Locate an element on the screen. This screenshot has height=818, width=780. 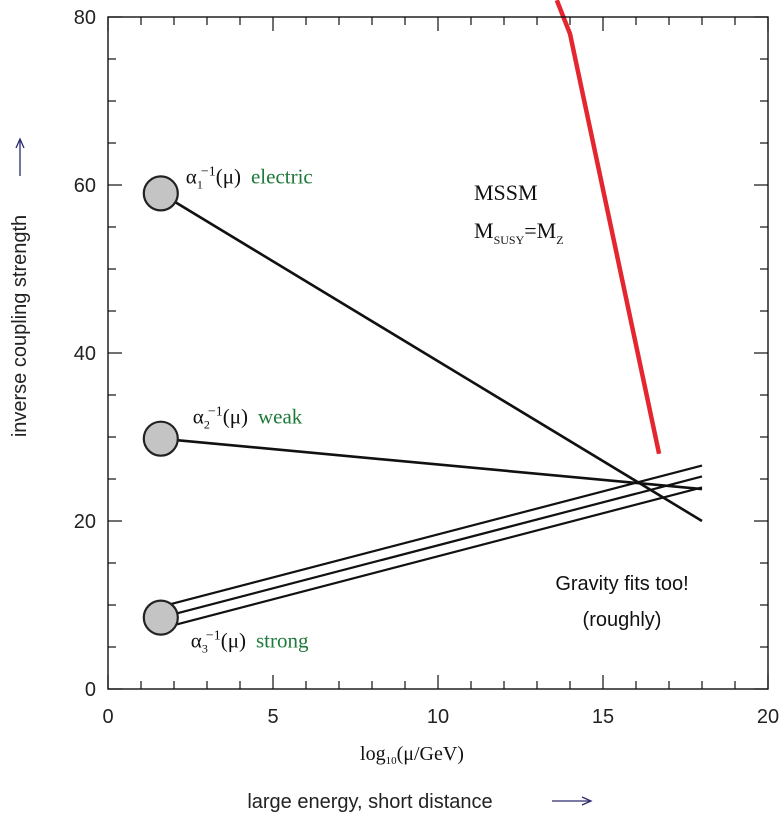
y-tick-label: 20 is located at coordinates (85, 522).